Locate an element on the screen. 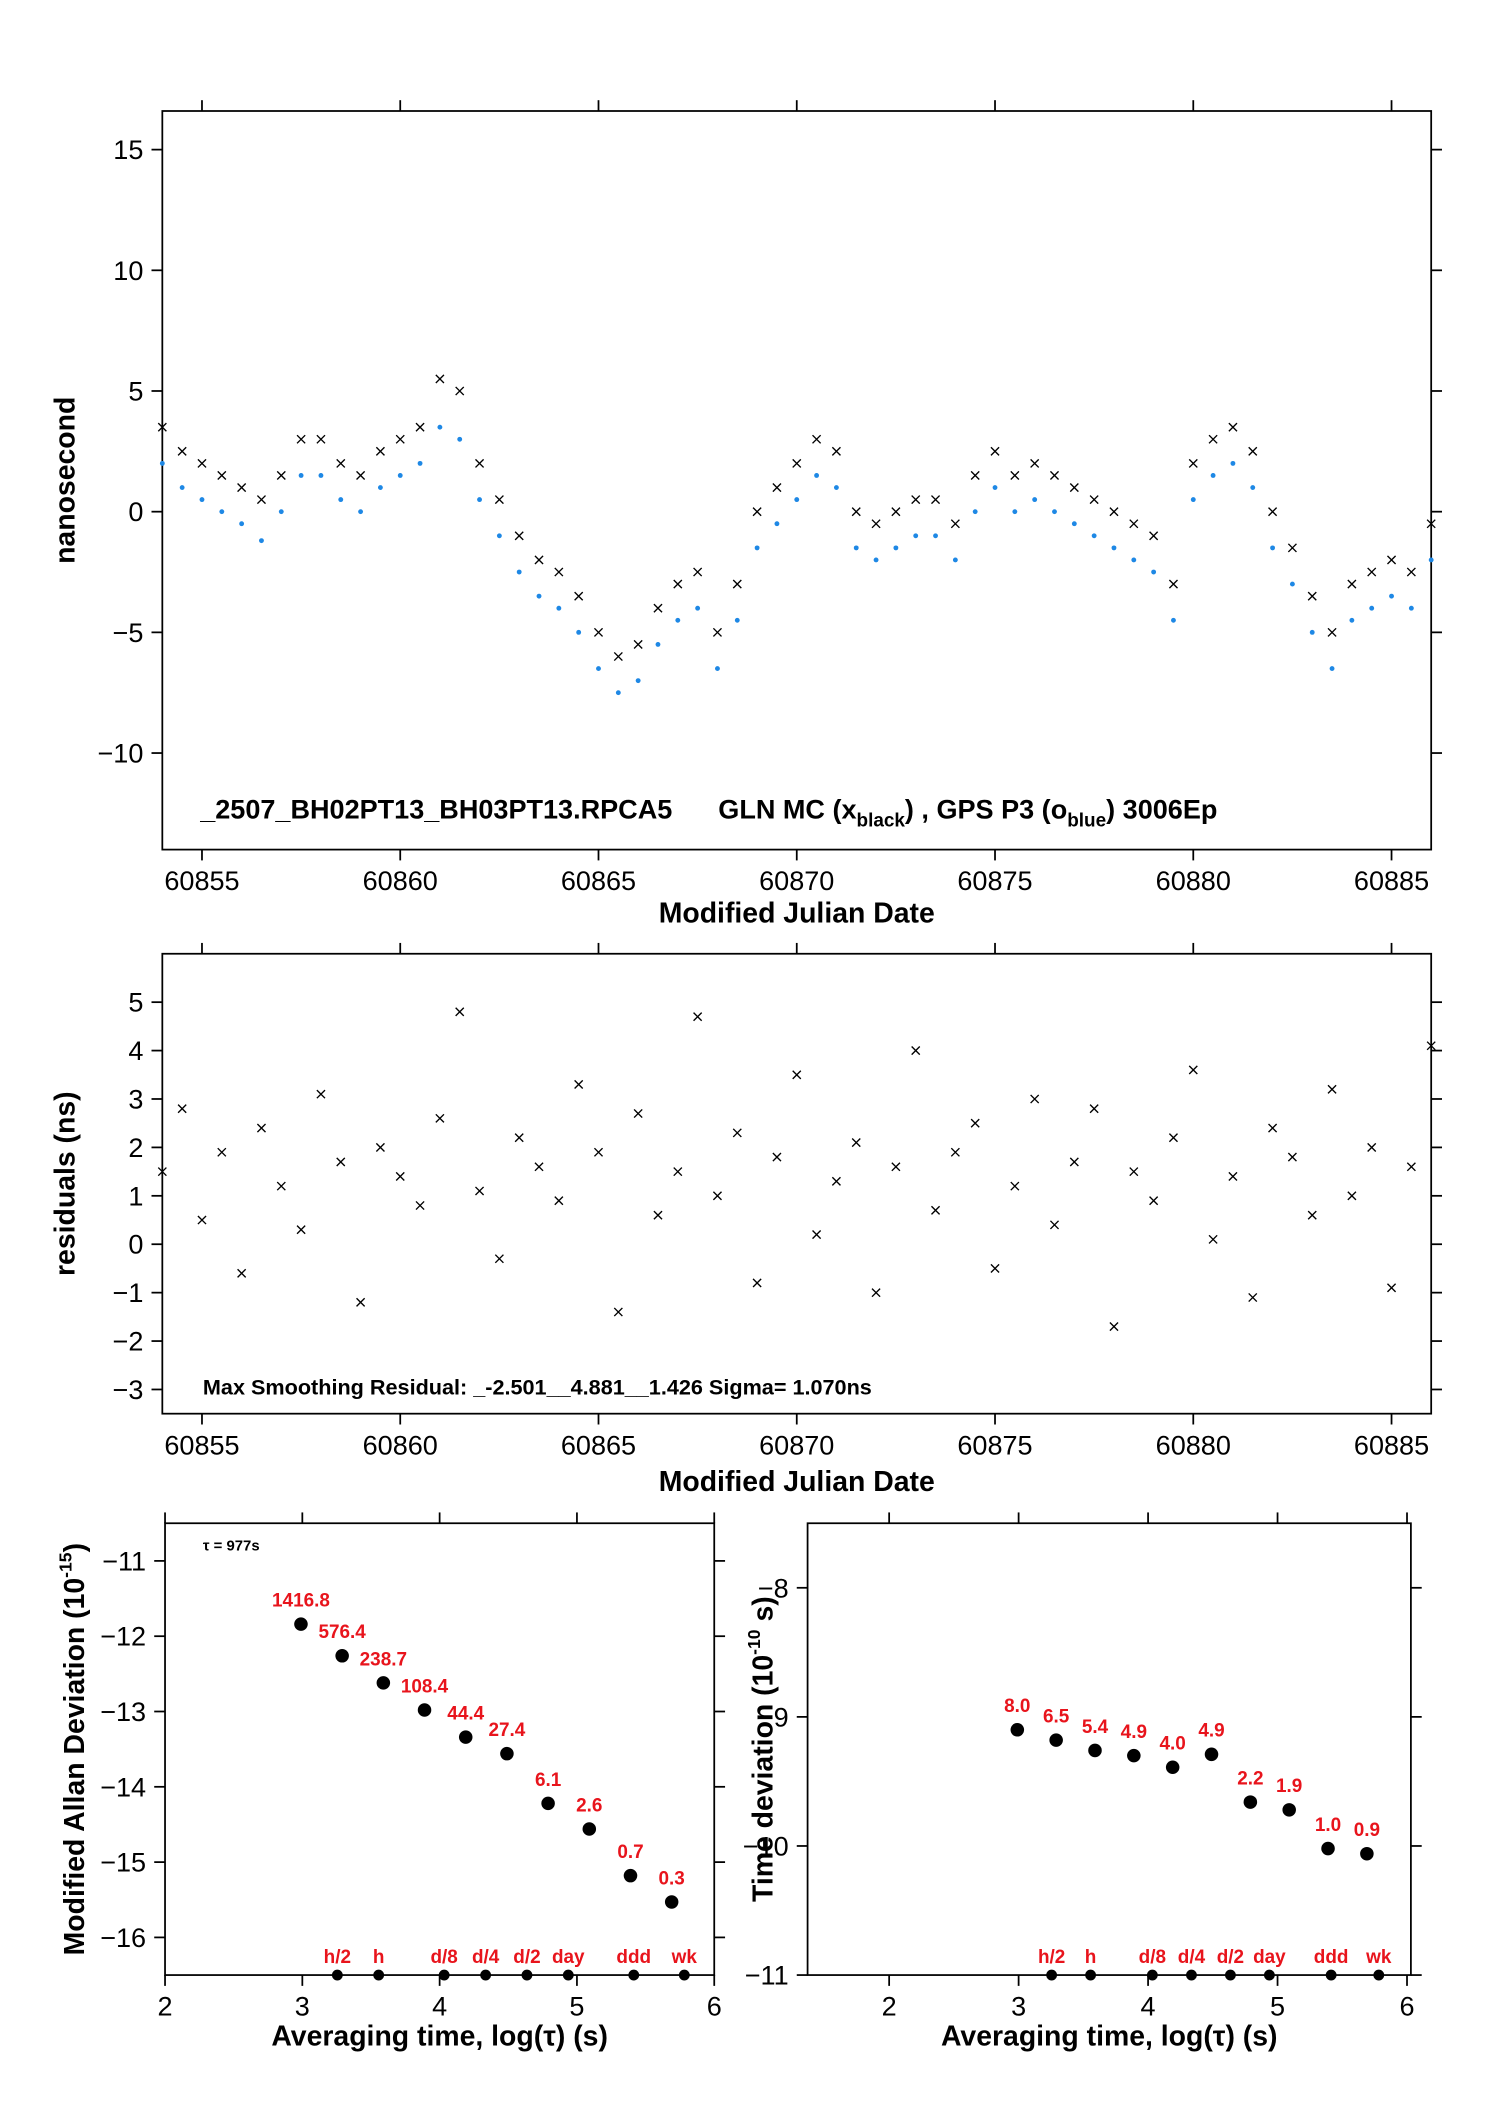 The width and height of the screenshot is (1488, 2105). y-tick-label: −10 is located at coordinates (120, 754).